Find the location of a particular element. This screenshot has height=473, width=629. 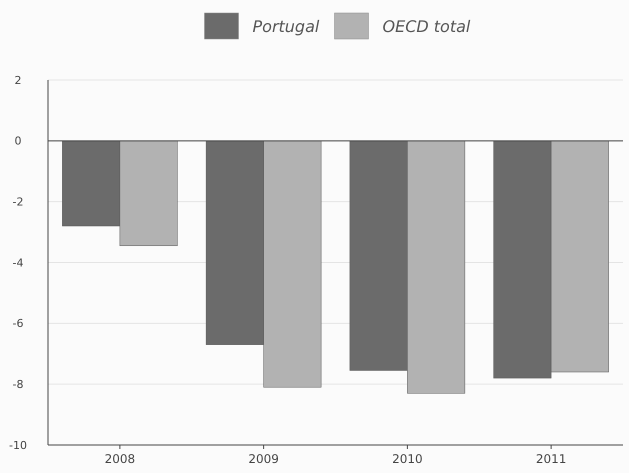

y-tick-label: -2 is located at coordinates (18, 202).